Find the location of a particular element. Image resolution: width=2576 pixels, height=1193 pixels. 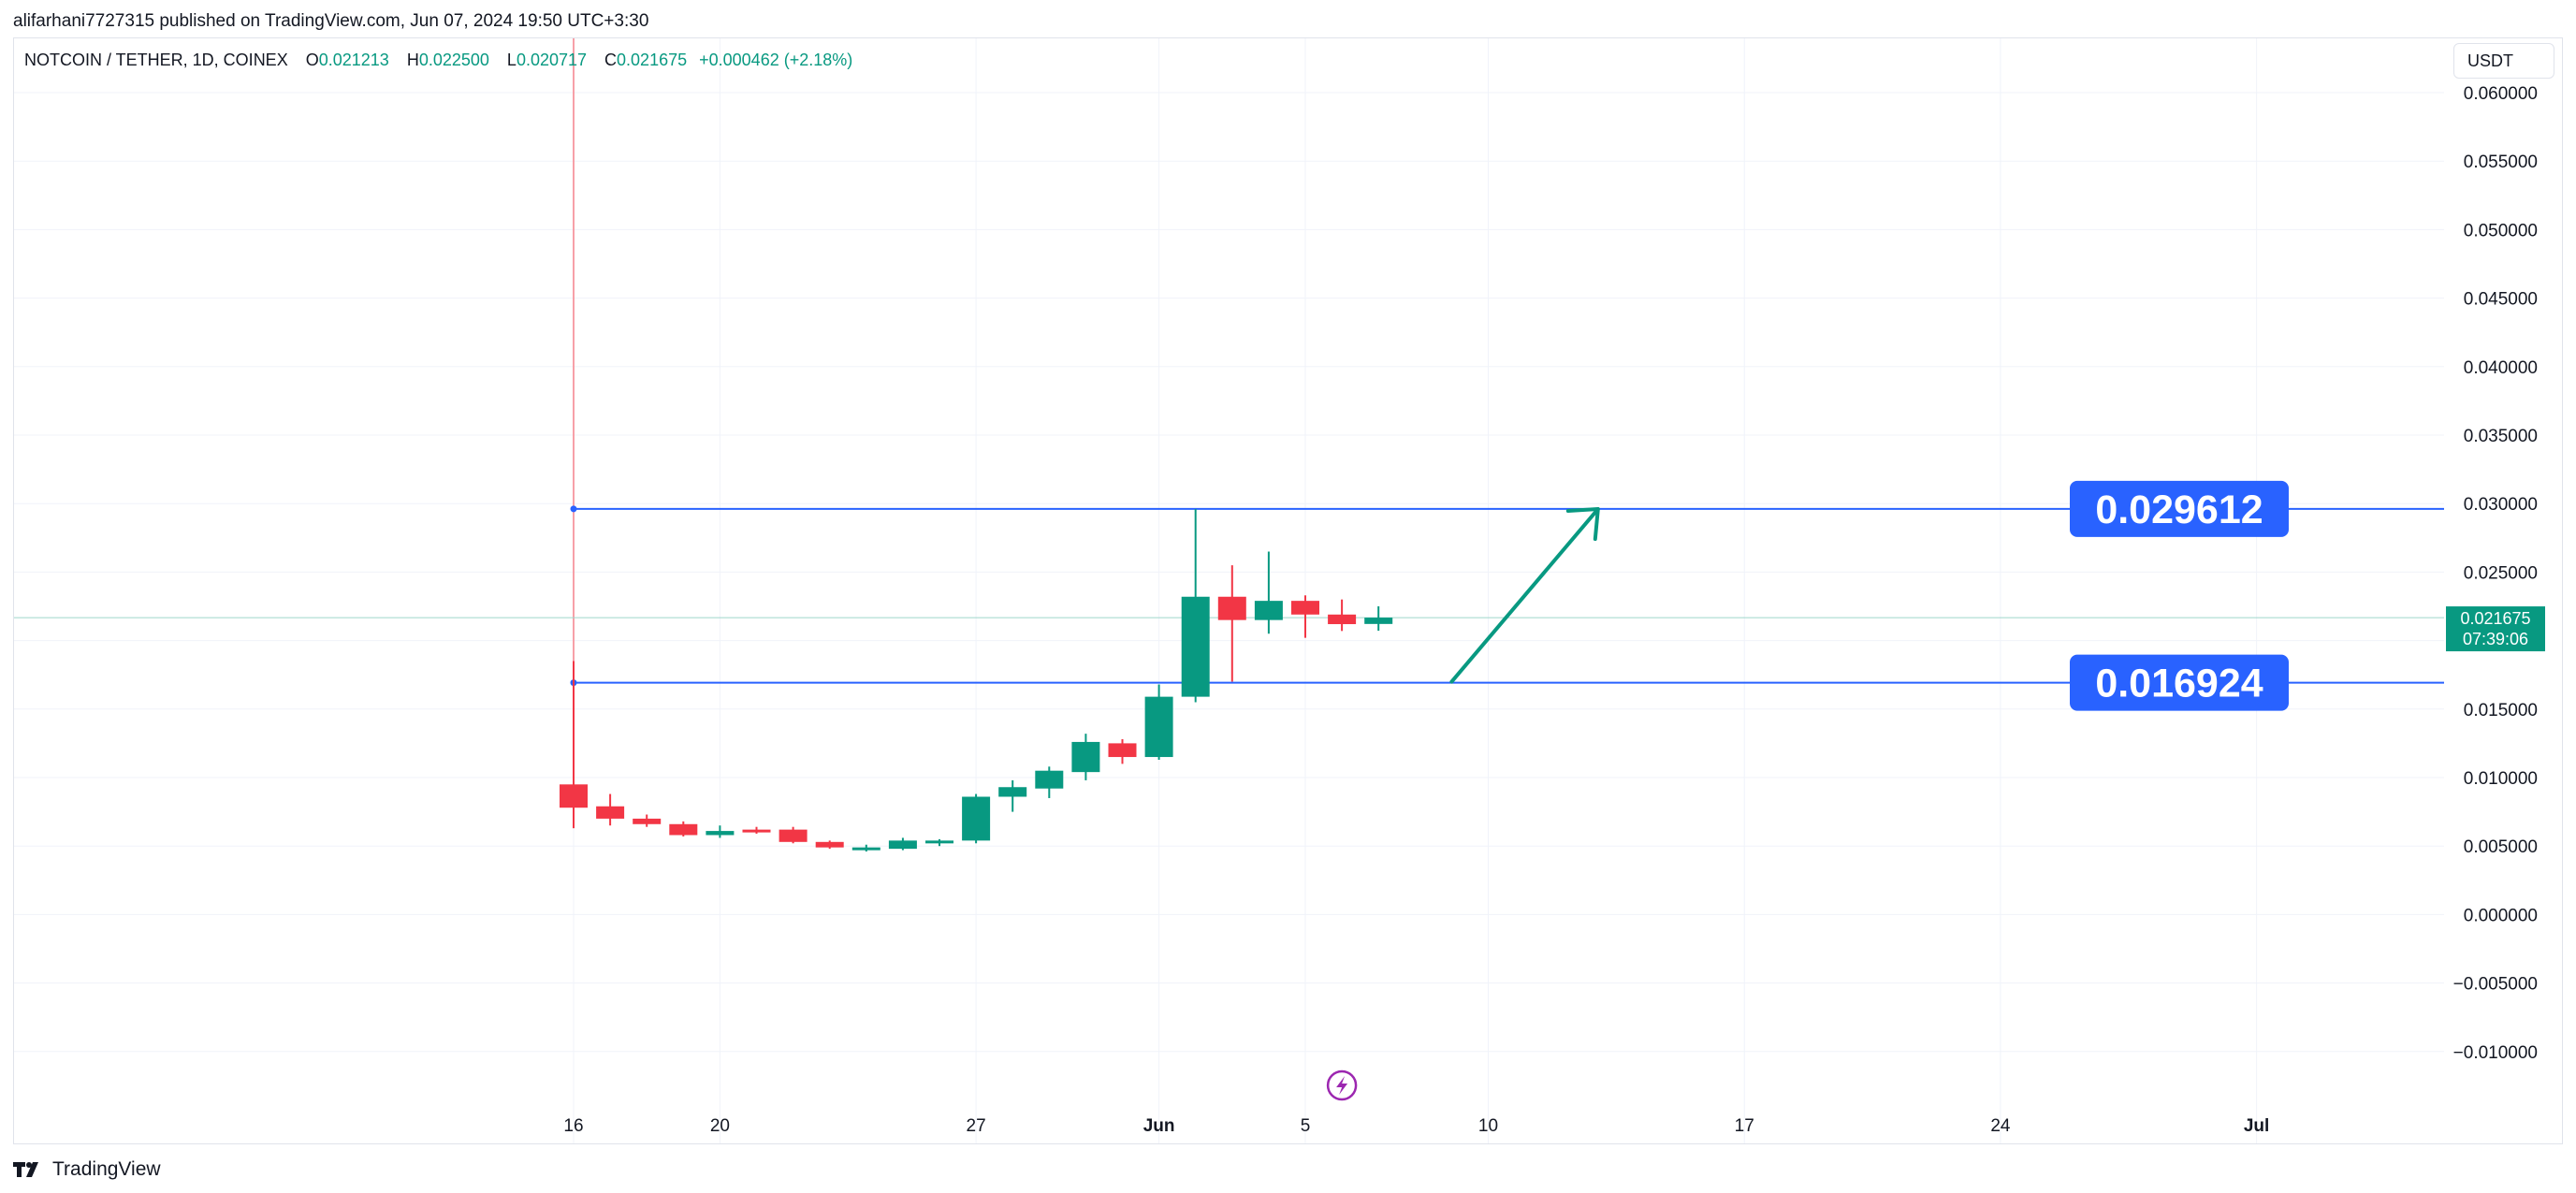

y-tick-label: 0.045000 is located at coordinates (2501, 300).